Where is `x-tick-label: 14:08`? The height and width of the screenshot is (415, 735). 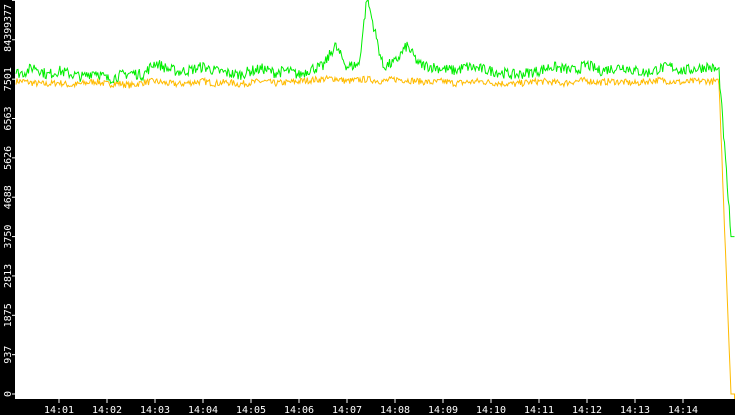
x-tick-label: 14:08 is located at coordinates (395, 410).